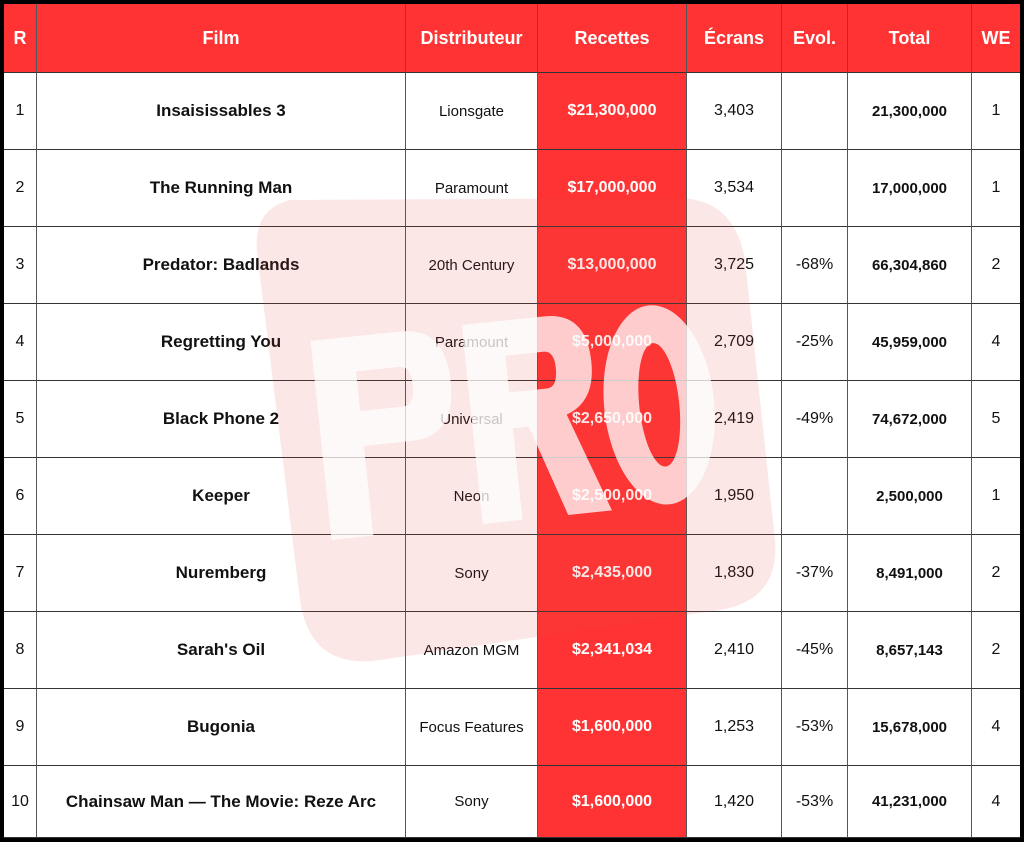 This screenshot has width=1024, height=842. What do you see at coordinates (815, 342) in the screenshot?
I see `cell-change: -25%` at bounding box center [815, 342].